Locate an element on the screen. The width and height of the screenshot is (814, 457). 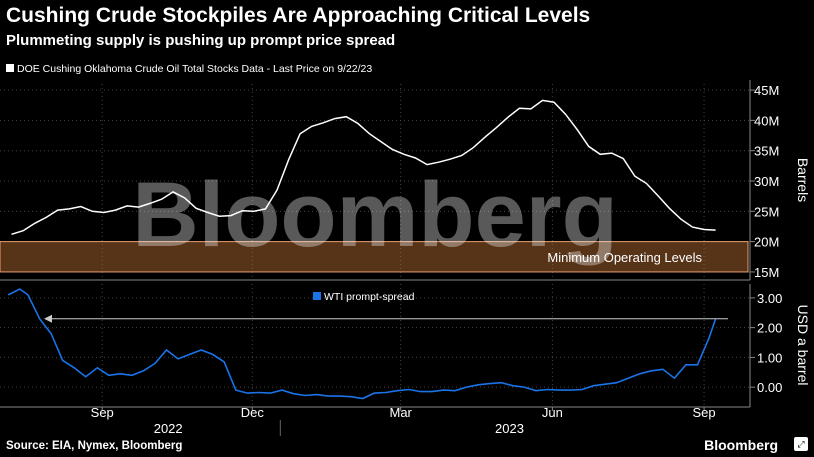
stocks-y-tick-label: 30M is located at coordinates (766, 181).